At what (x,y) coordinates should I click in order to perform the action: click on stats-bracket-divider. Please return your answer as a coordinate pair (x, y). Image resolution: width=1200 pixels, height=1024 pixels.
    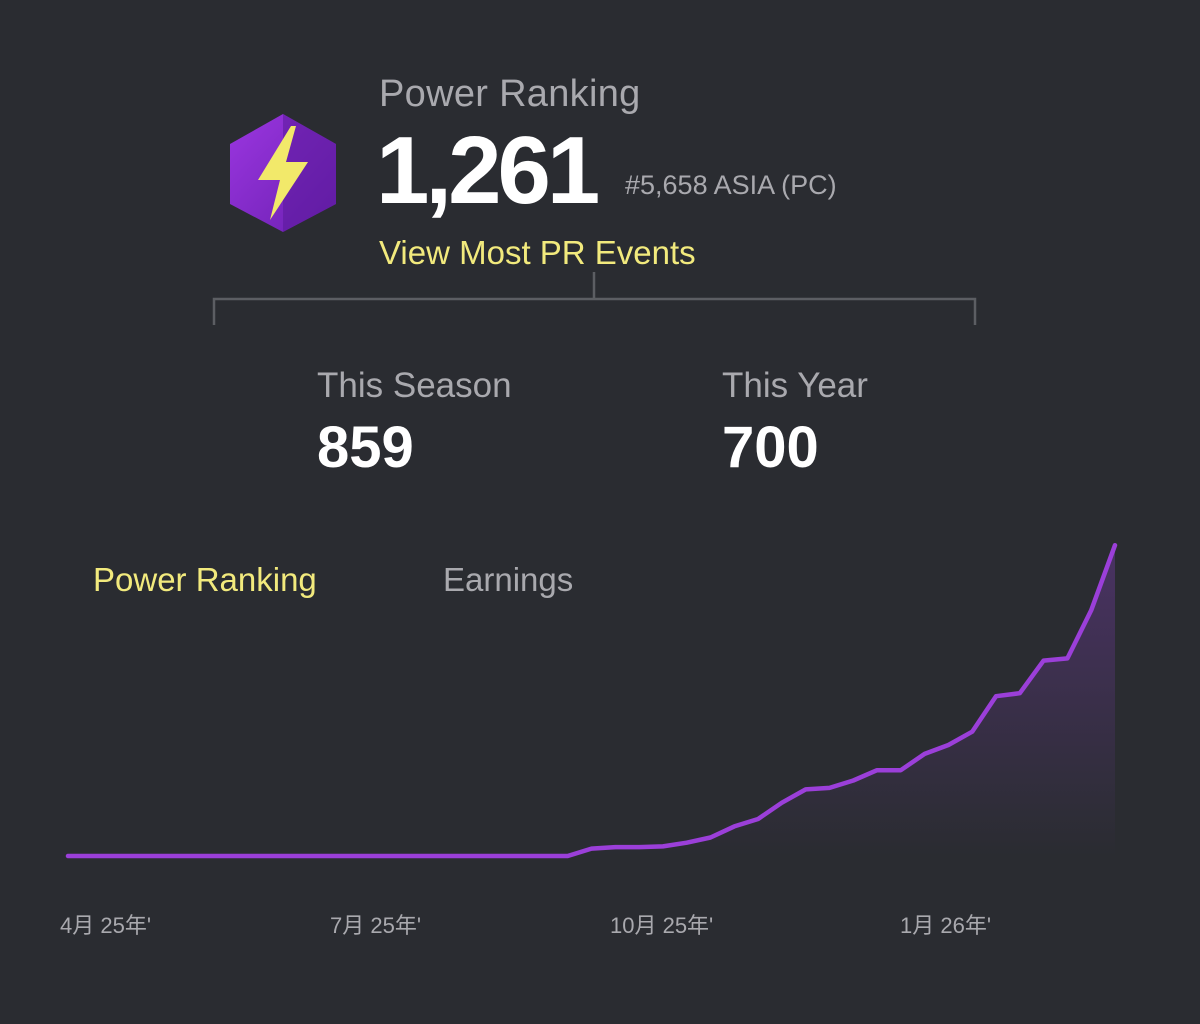
    Looking at the image, I should click on (594, 298).